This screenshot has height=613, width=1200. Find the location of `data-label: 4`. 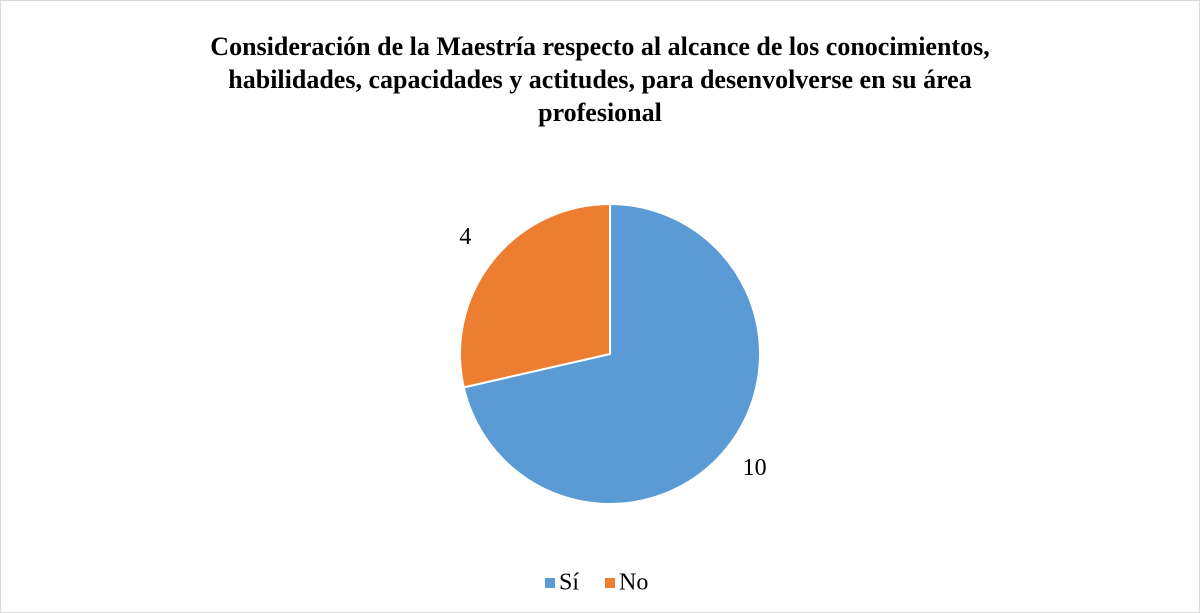

data-label: 4 is located at coordinates (465, 237).